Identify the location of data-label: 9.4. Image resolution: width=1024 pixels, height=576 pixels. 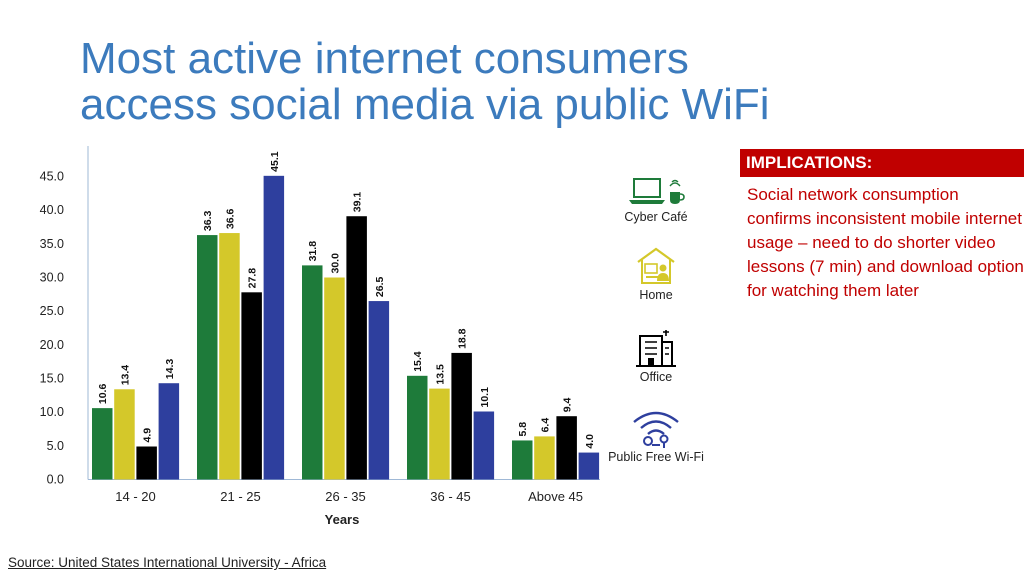
(568, 404).